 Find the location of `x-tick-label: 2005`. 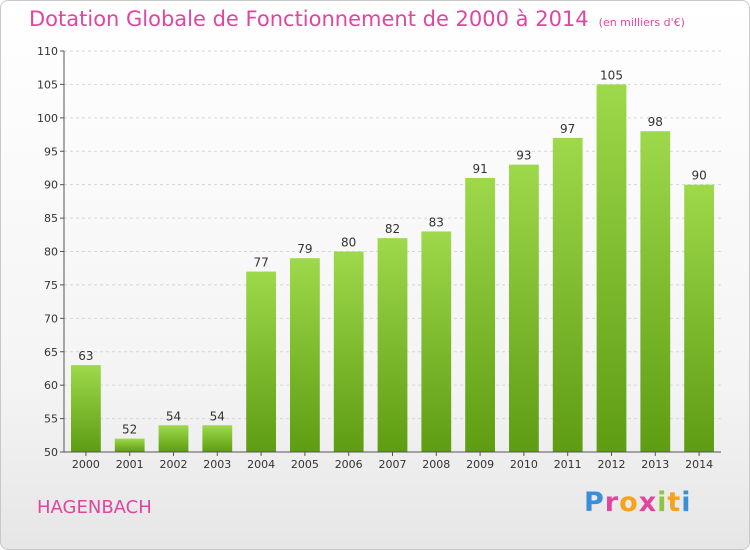

x-tick-label: 2005 is located at coordinates (305, 464).